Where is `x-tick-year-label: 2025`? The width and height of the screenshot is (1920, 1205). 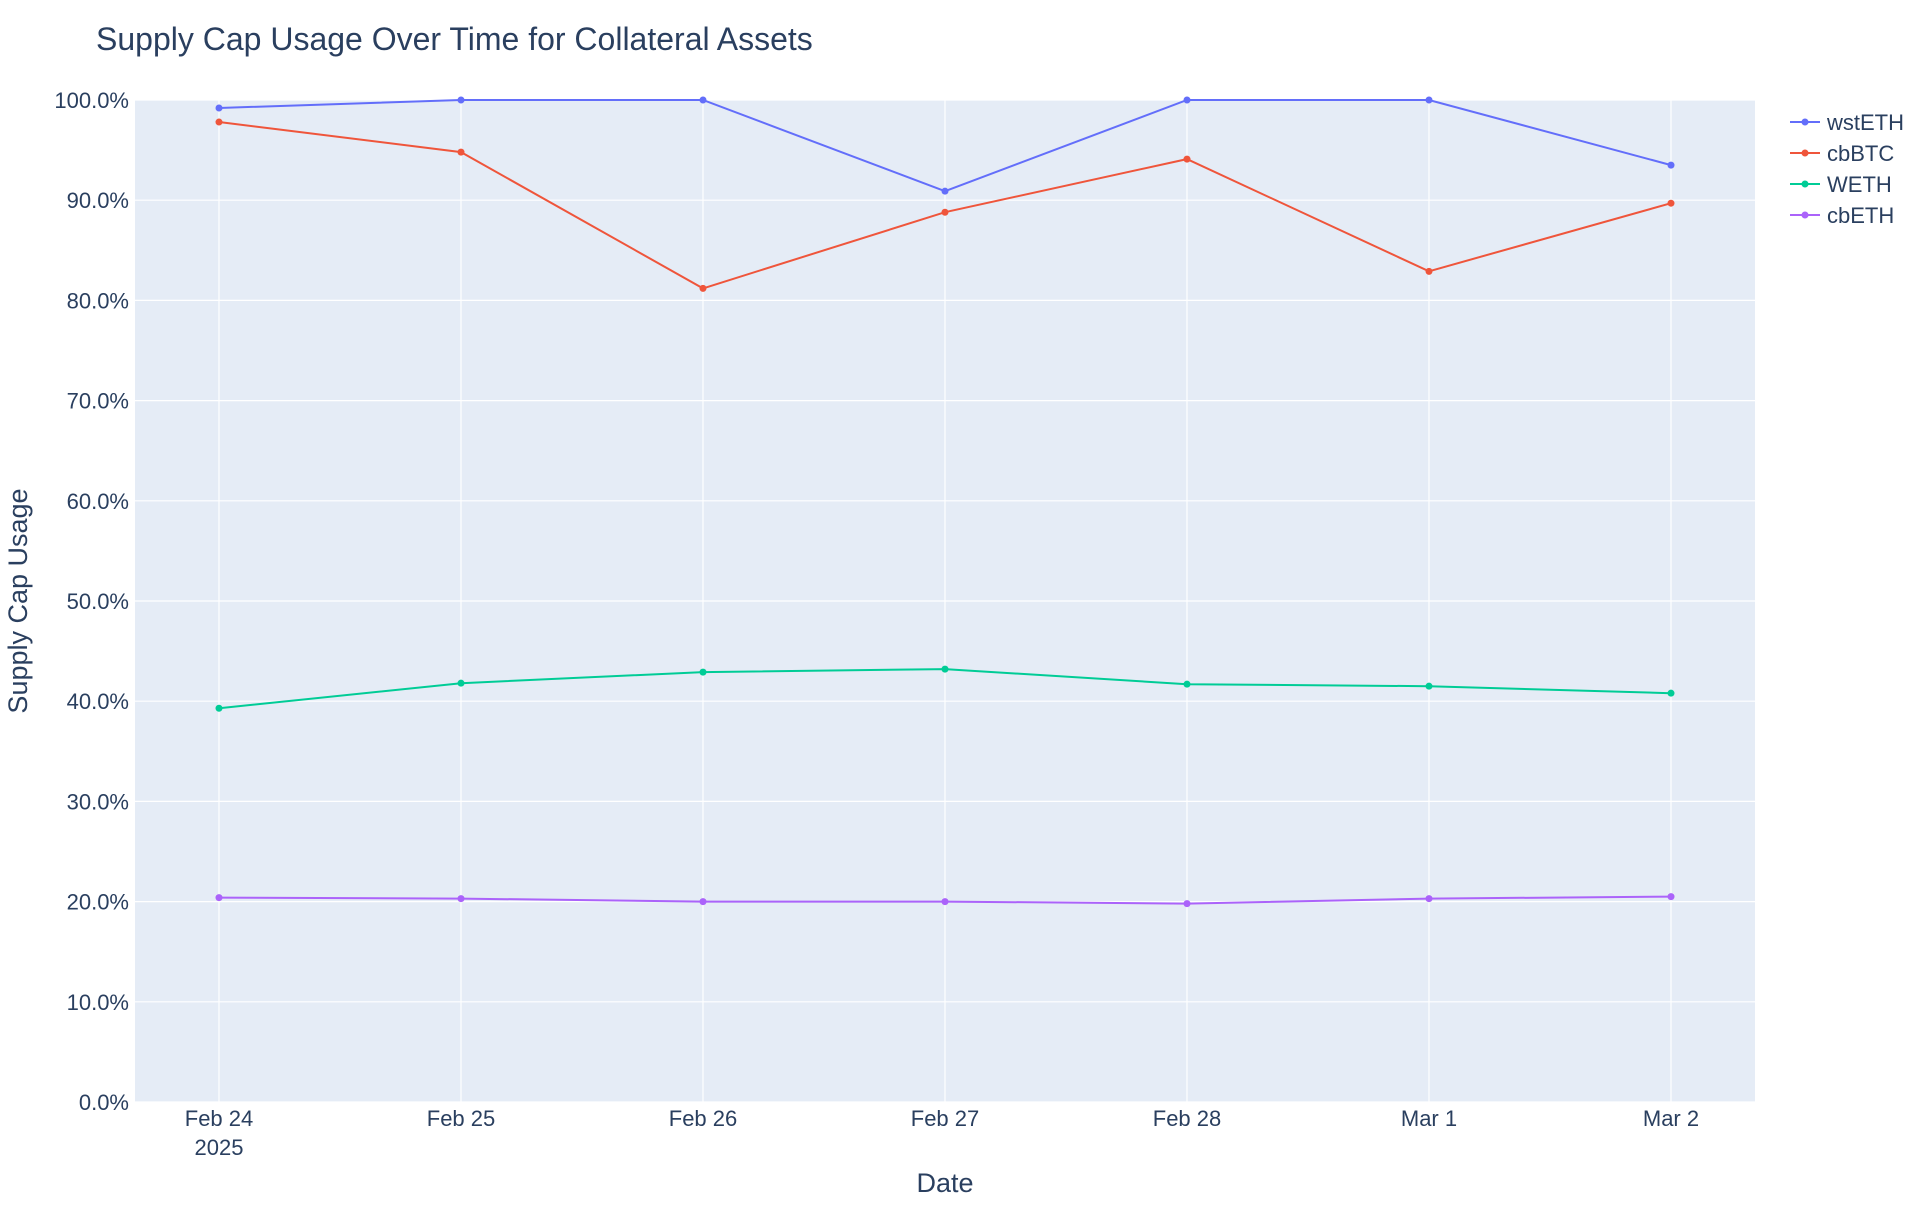
x-tick-year-label: 2025 is located at coordinates (219, 1147).